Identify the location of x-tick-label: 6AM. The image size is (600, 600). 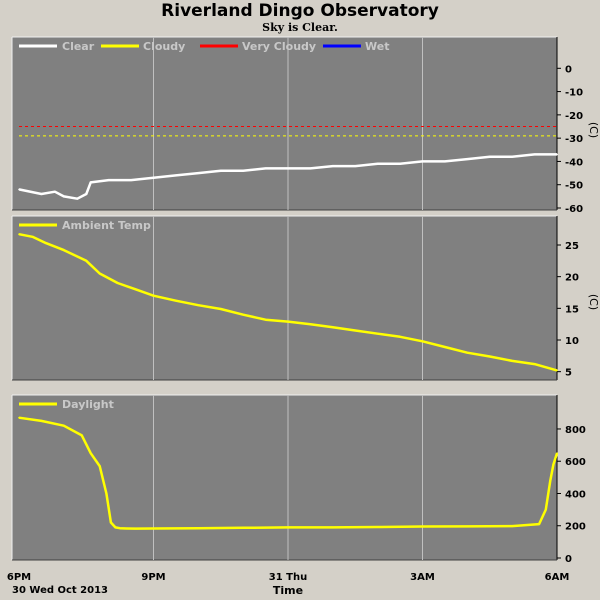
(557, 577).